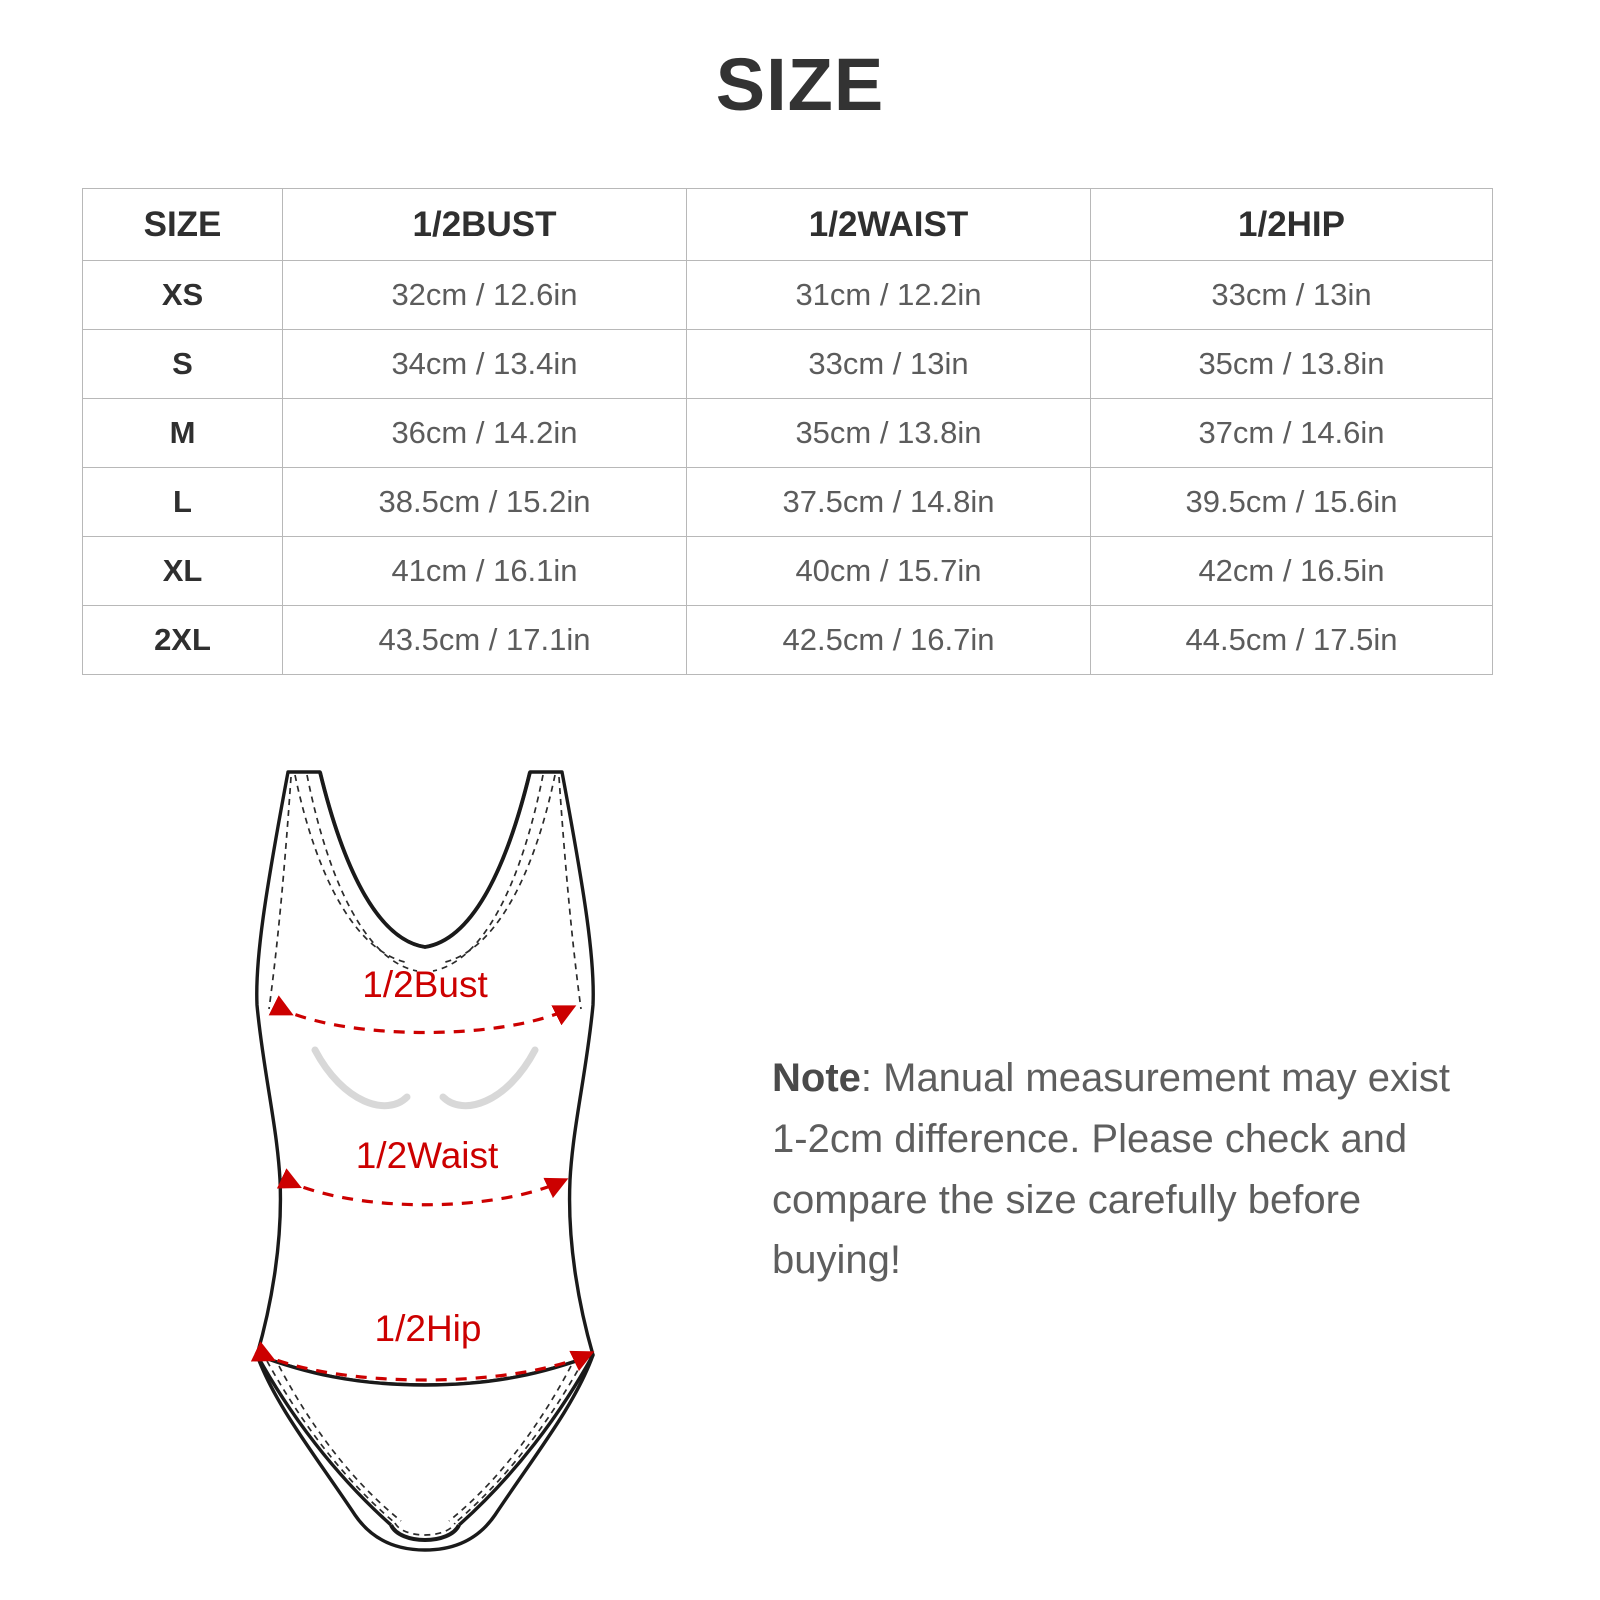  Describe the element at coordinates (428, 1328) in the screenshot. I see `hip-measure-label: 1/2Hip` at that location.